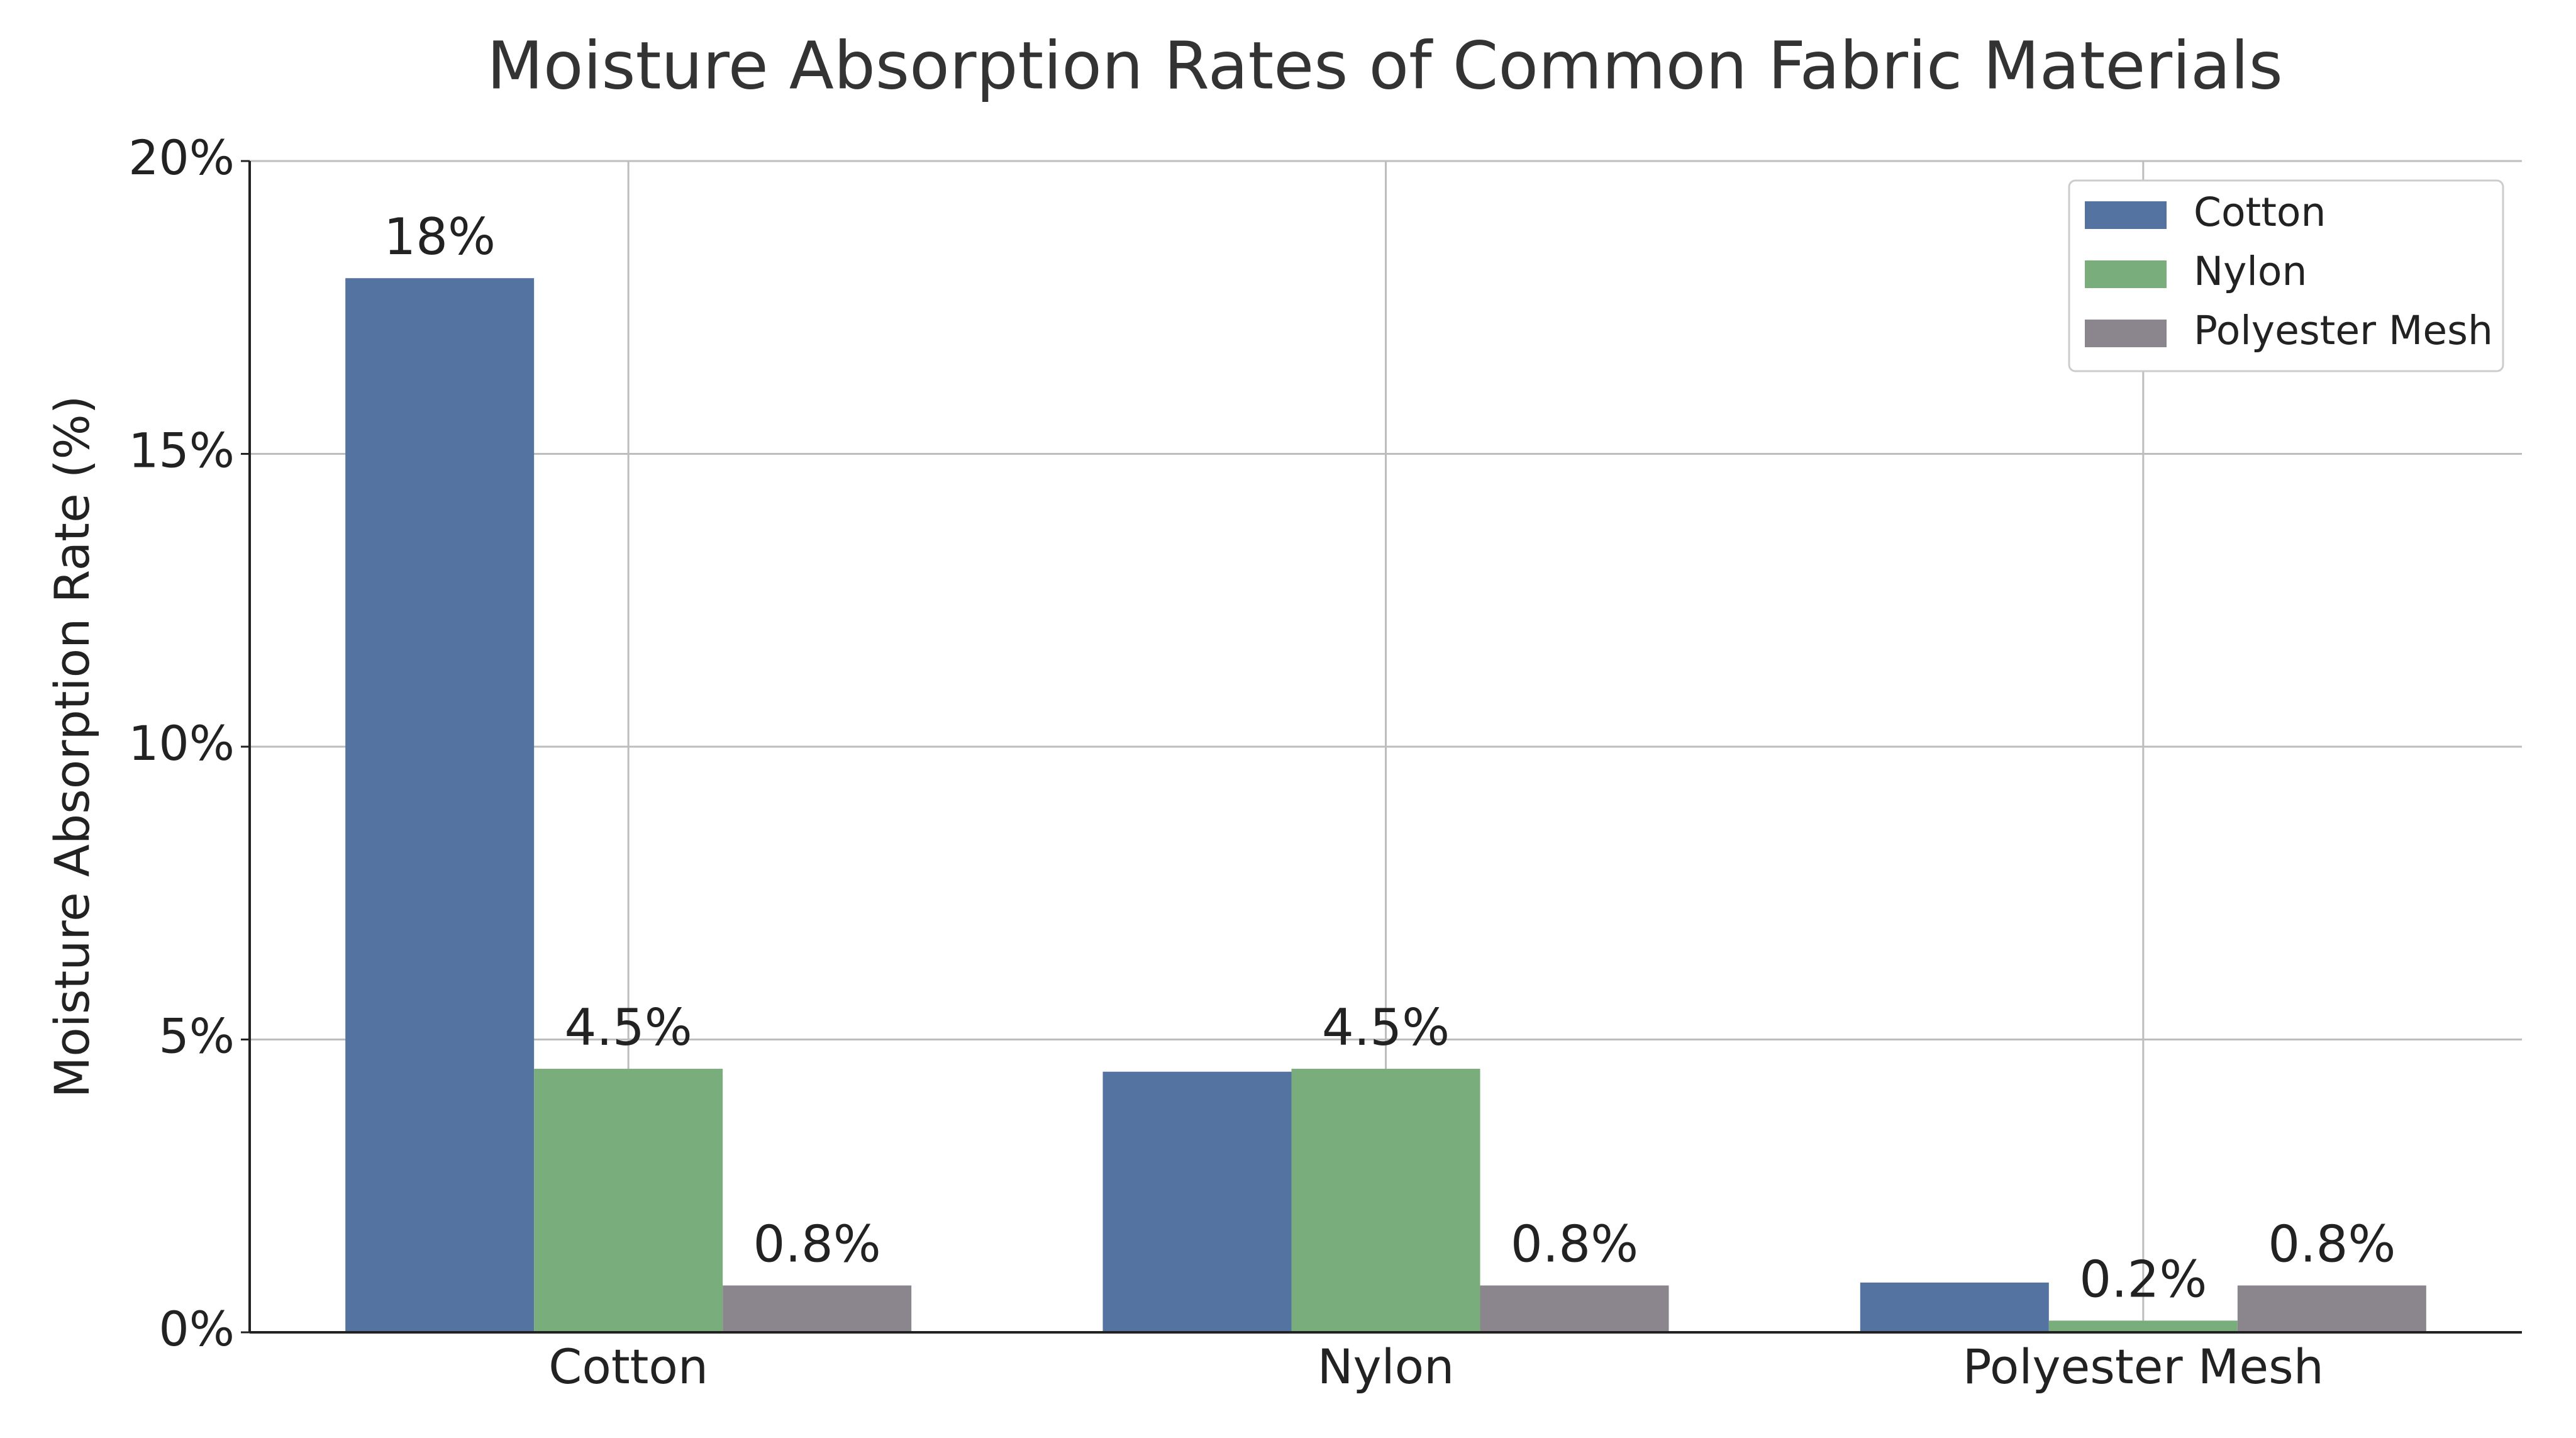 This screenshot has width=2576, height=1438. I want to click on x-tick-label: Polyester Mesh, so click(2143, 1367).